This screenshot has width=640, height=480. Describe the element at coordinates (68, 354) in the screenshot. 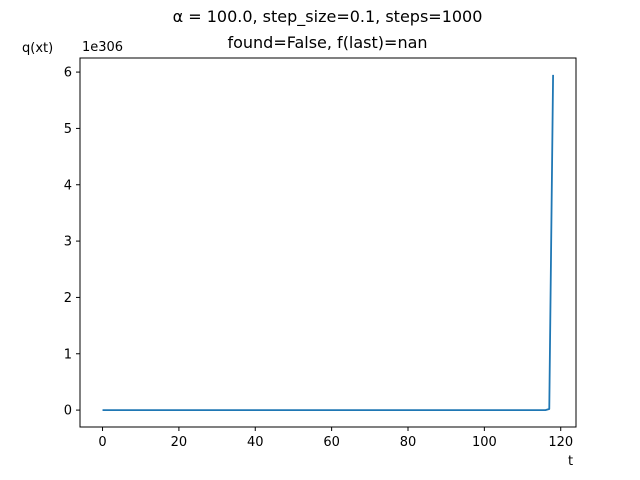

I see `y-tick-label: 1` at that location.